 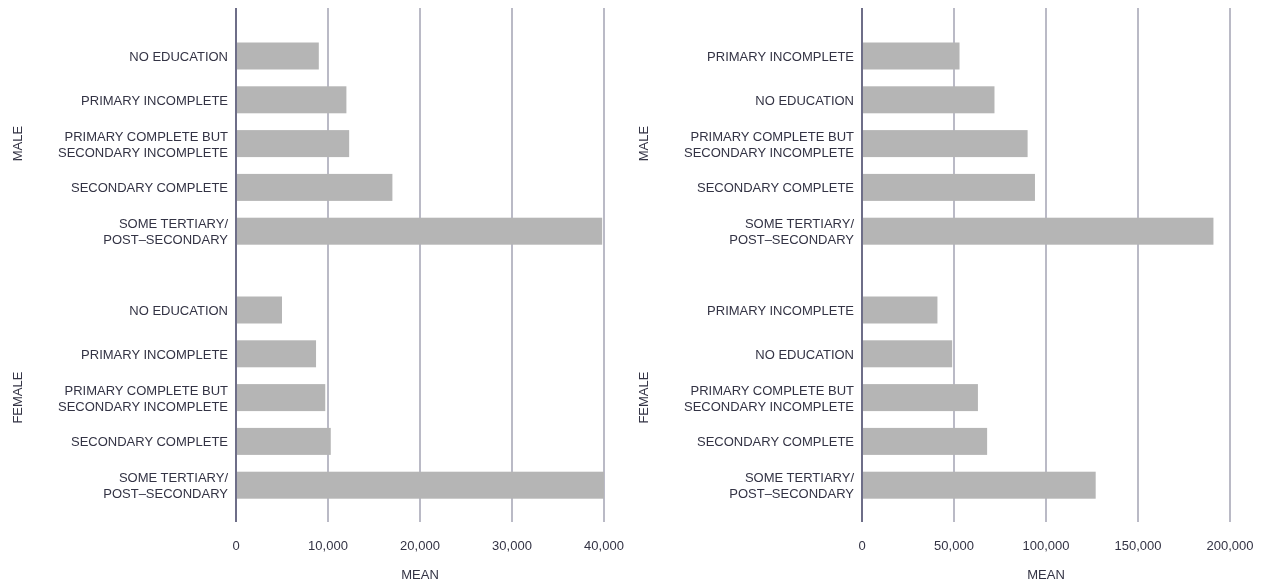 What do you see at coordinates (512, 545) in the screenshot?
I see `x-tick-label: 30,000` at bounding box center [512, 545].